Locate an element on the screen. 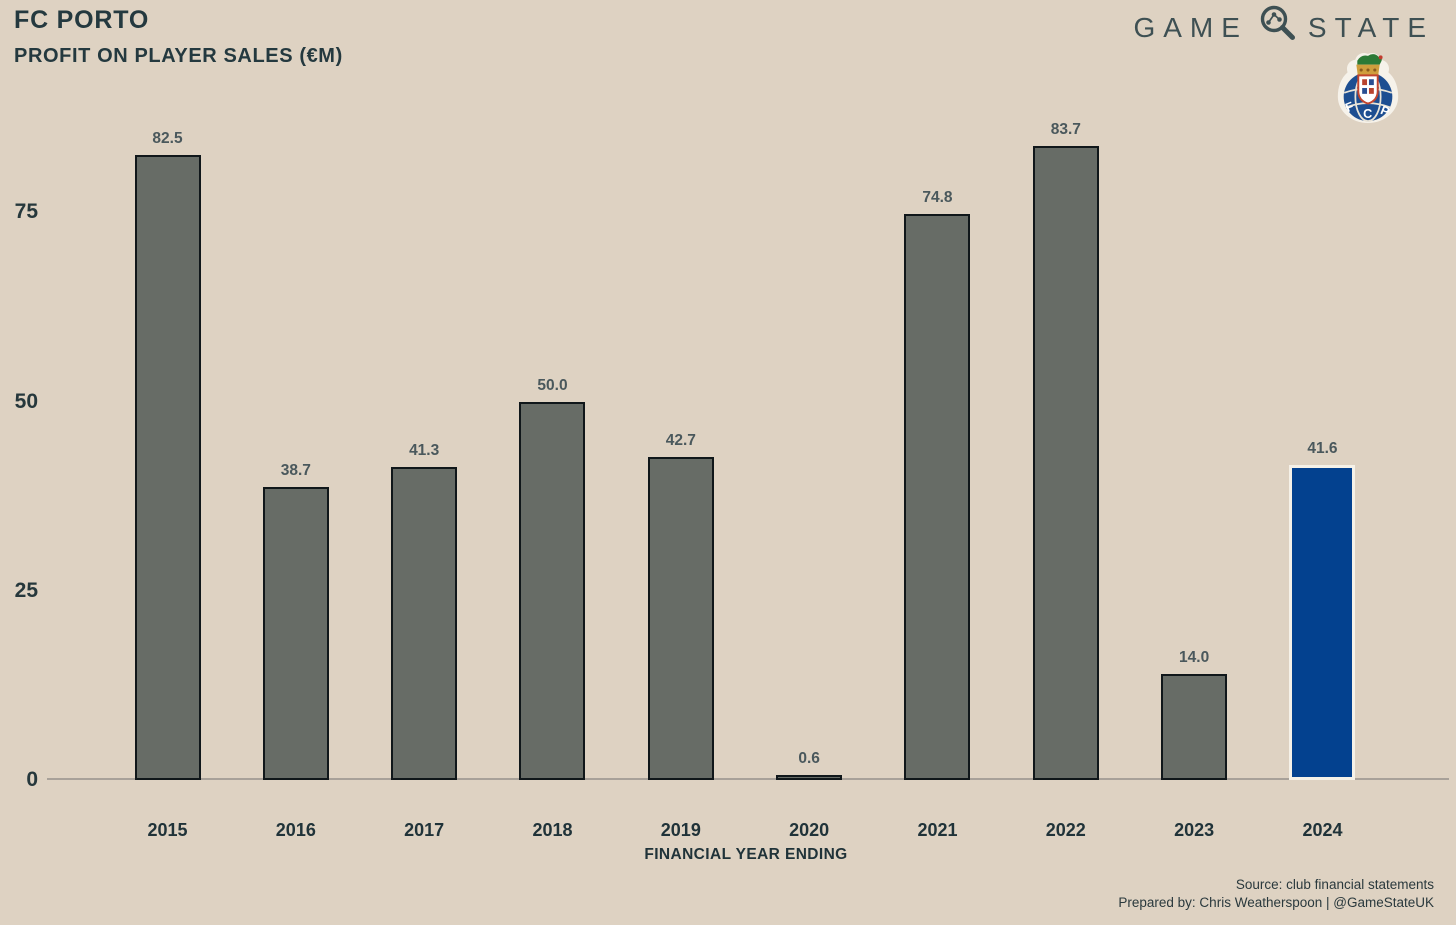 This screenshot has height=925, width=1456. x-axis-title: FINANCIAL YEAR ENDING is located at coordinates (746, 854).